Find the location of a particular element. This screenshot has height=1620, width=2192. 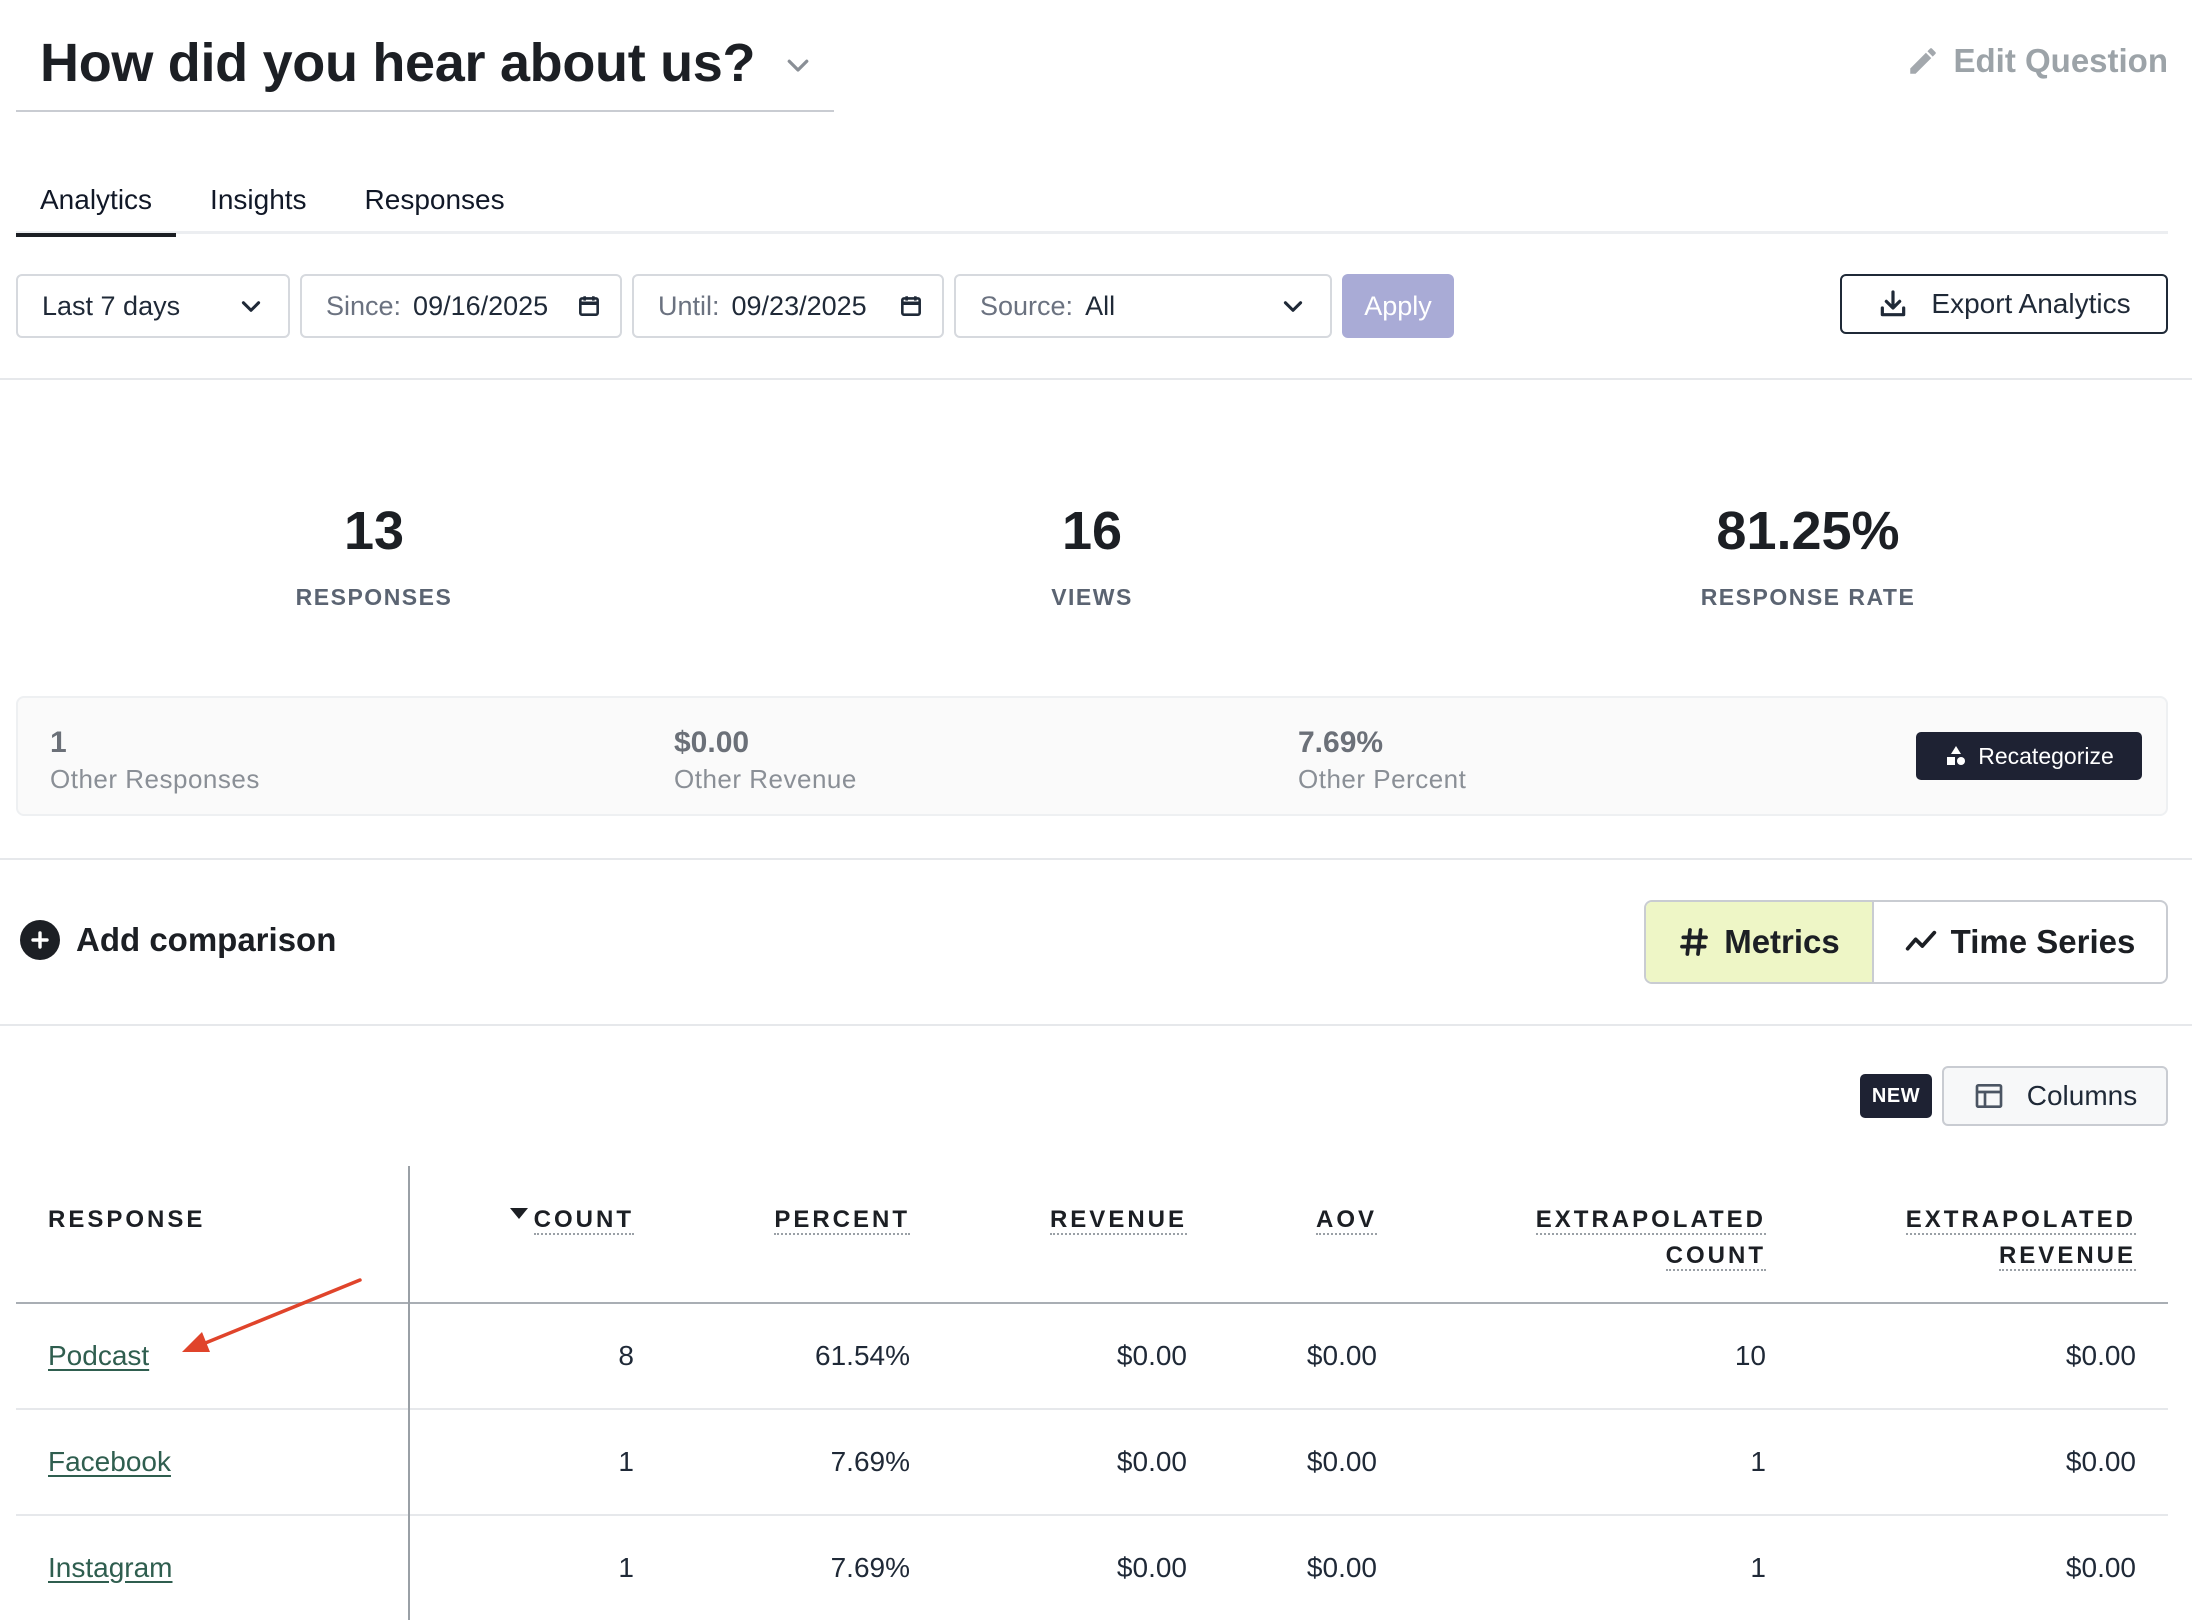

stat-value: 16 is located at coordinates (1092, 531).